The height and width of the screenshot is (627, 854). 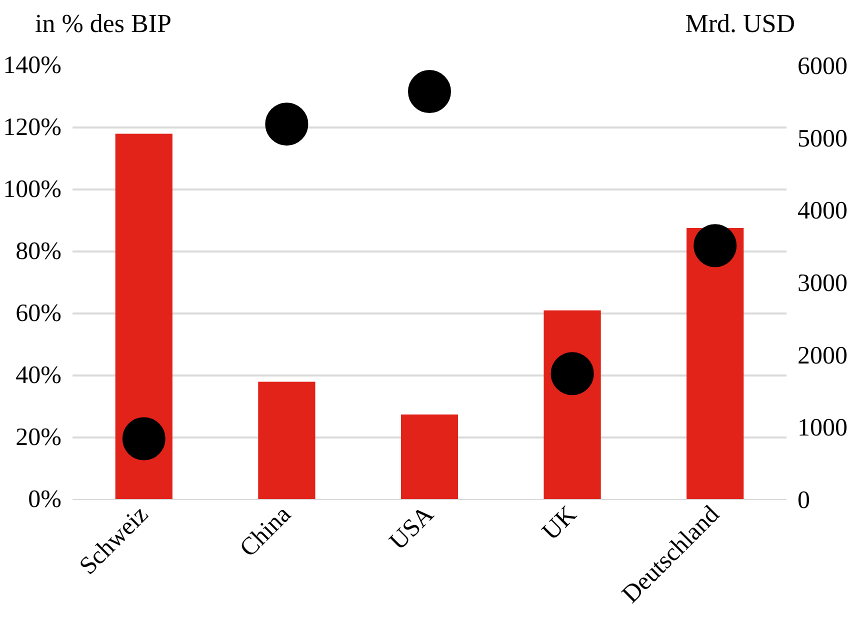 What do you see at coordinates (823, 138) in the screenshot?
I see `y2-tick-label: 5000` at bounding box center [823, 138].